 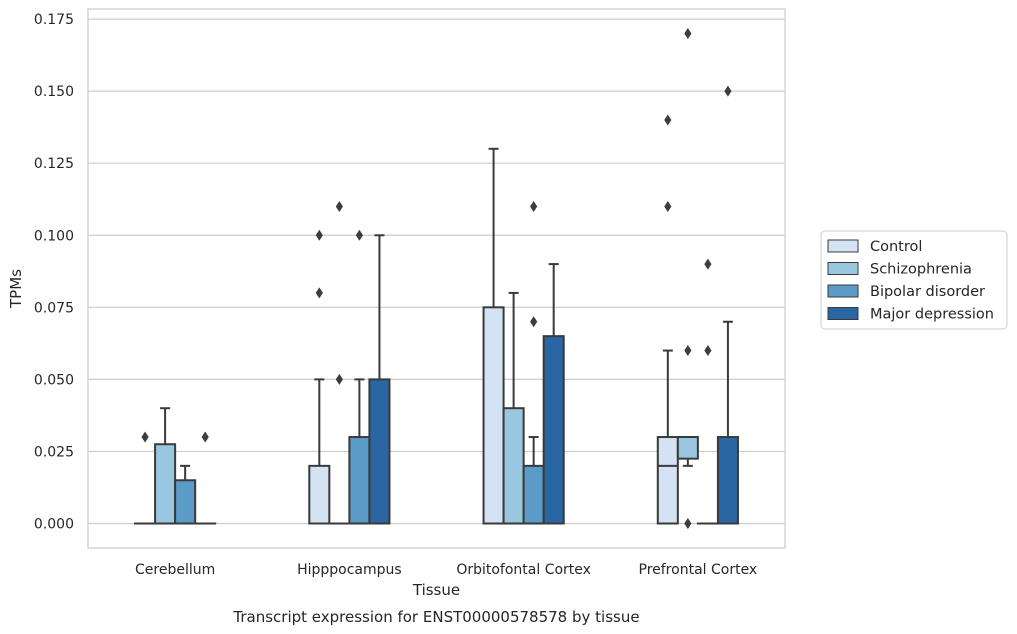 What do you see at coordinates (54, 308) in the screenshot?
I see `y-tick-label: 0.075` at bounding box center [54, 308].